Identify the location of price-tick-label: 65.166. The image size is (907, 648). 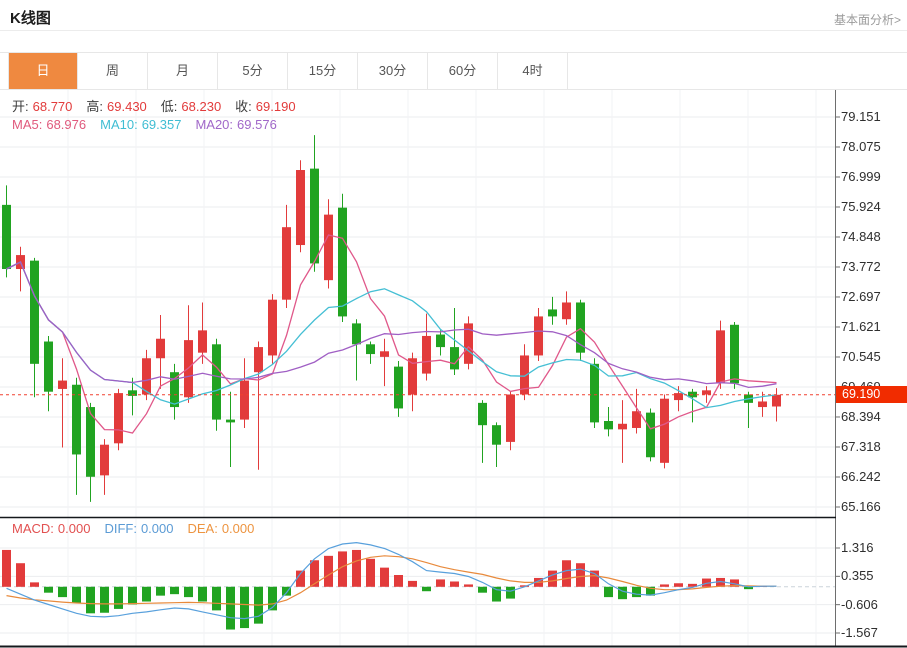
(861, 506).